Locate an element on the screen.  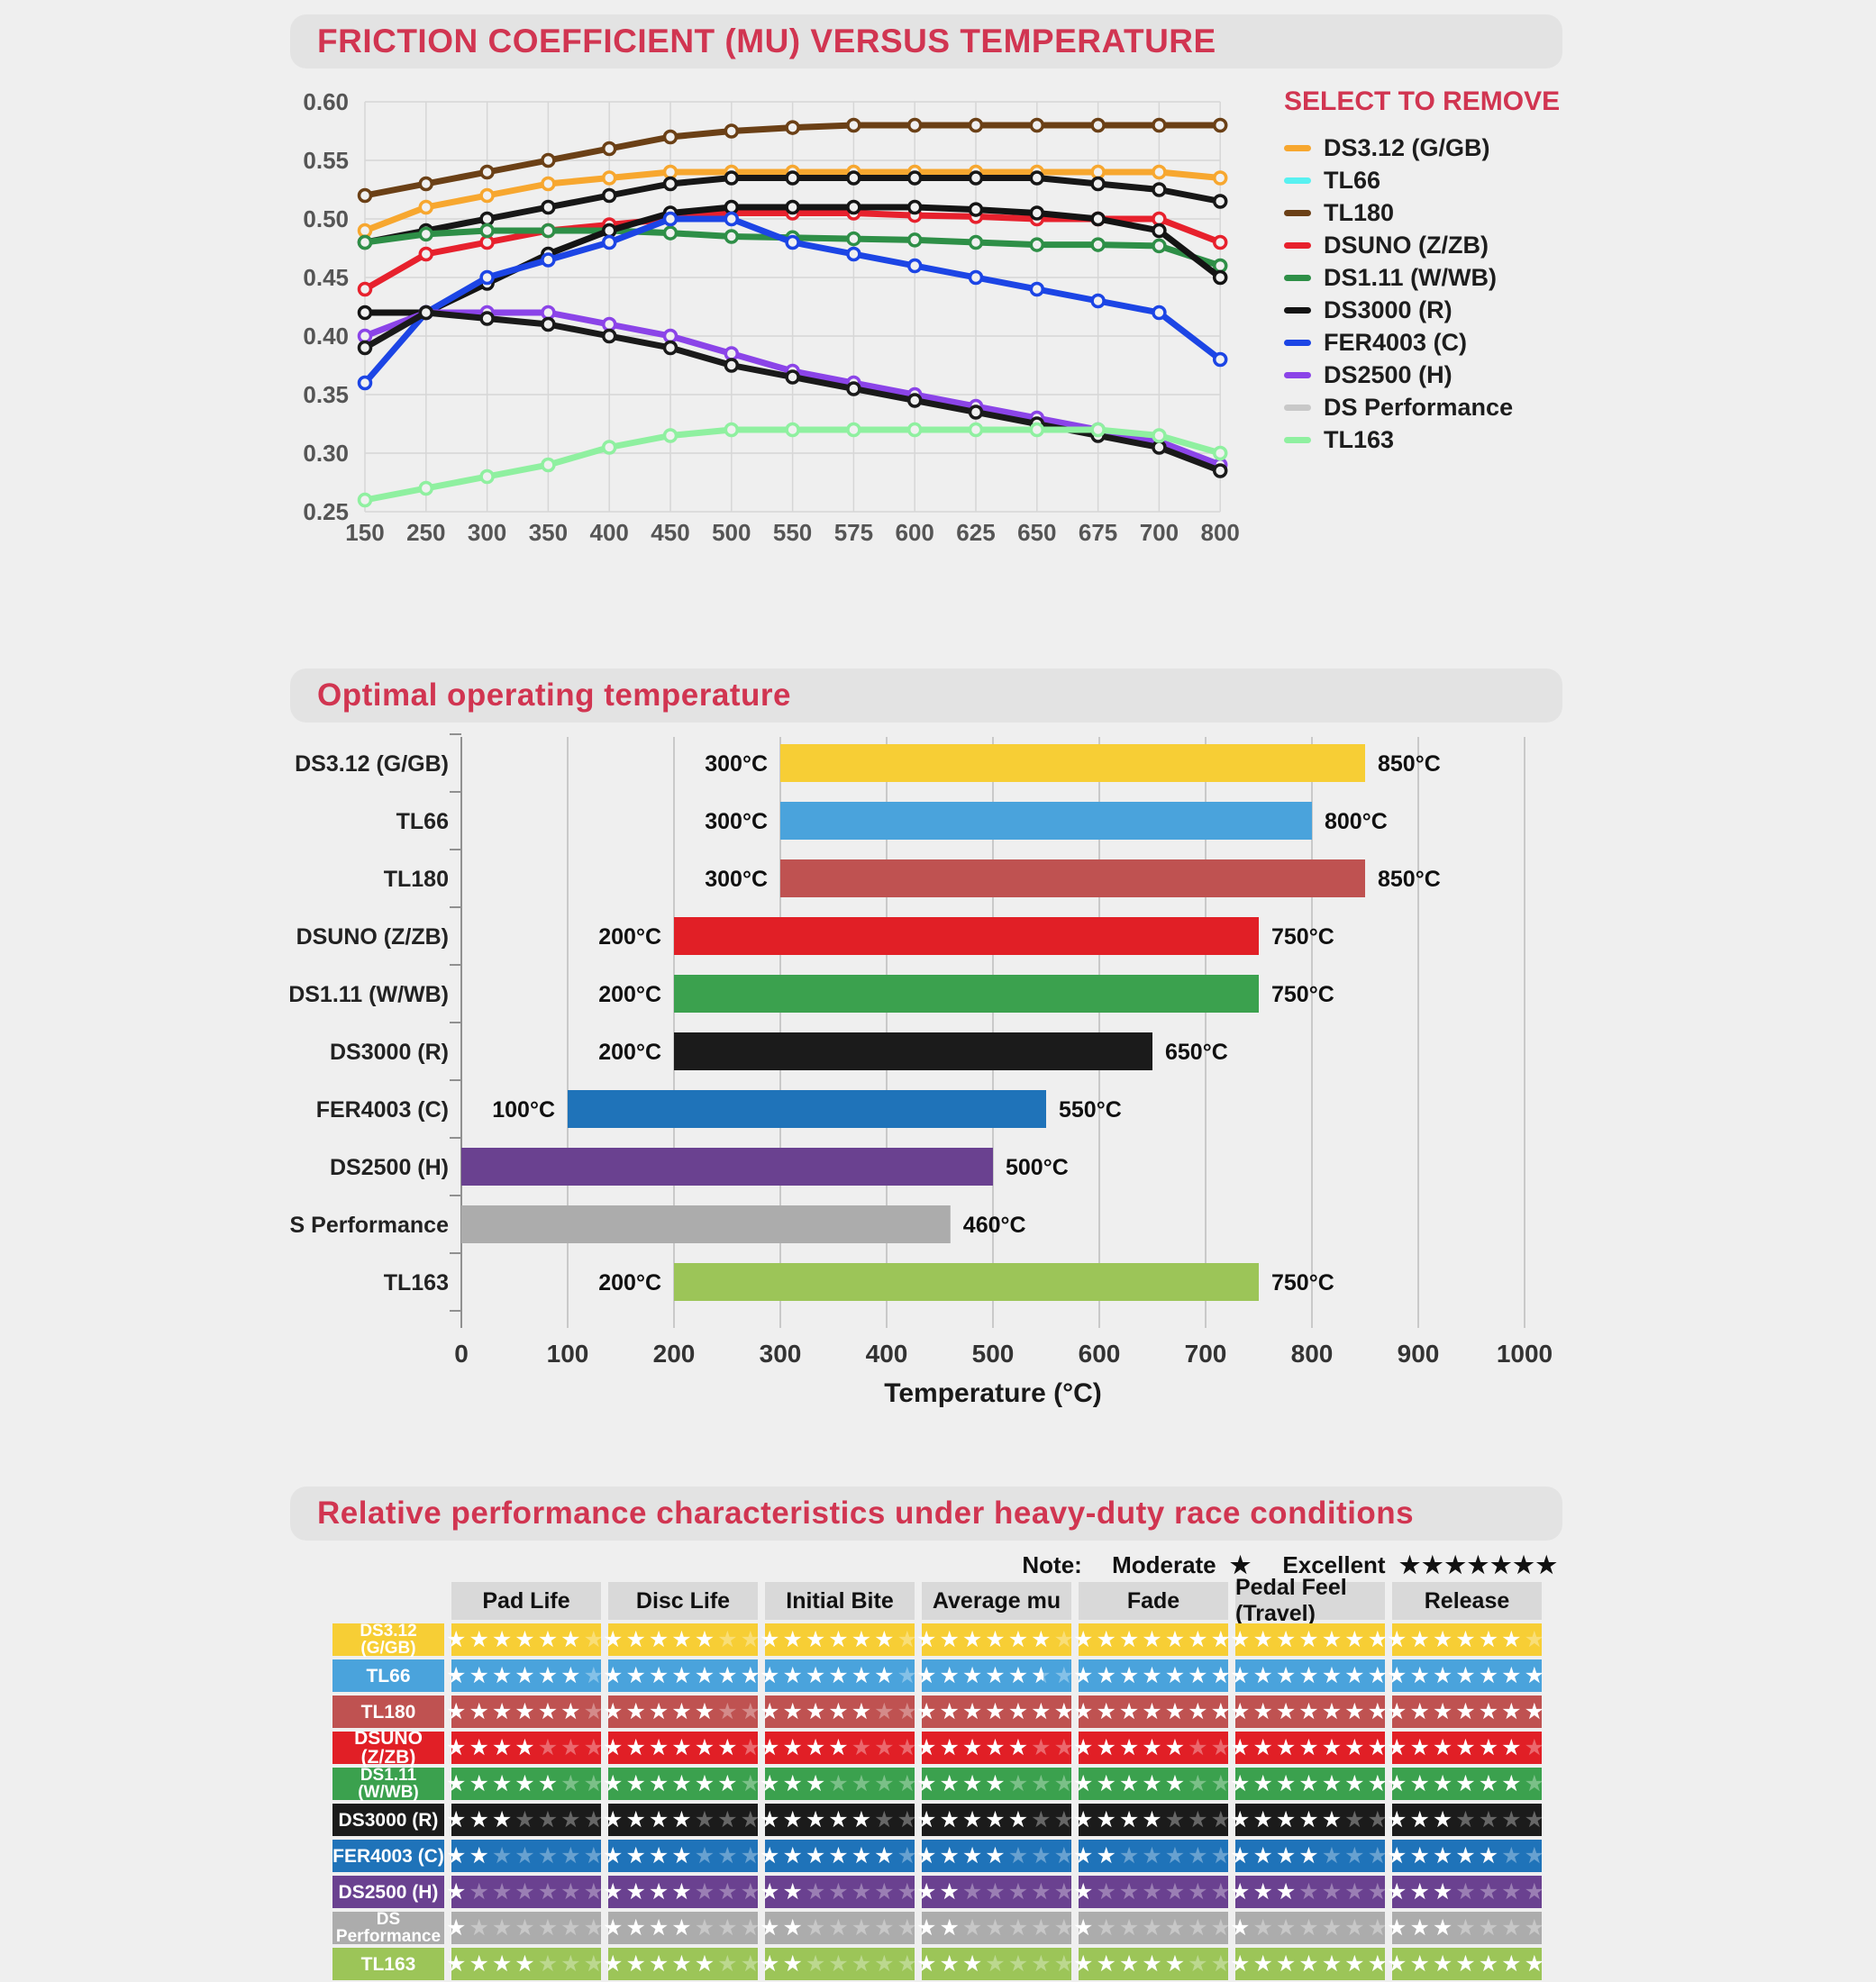
legend-item-ds3000-r: DS3000 (R) is located at coordinates (1473, 310).